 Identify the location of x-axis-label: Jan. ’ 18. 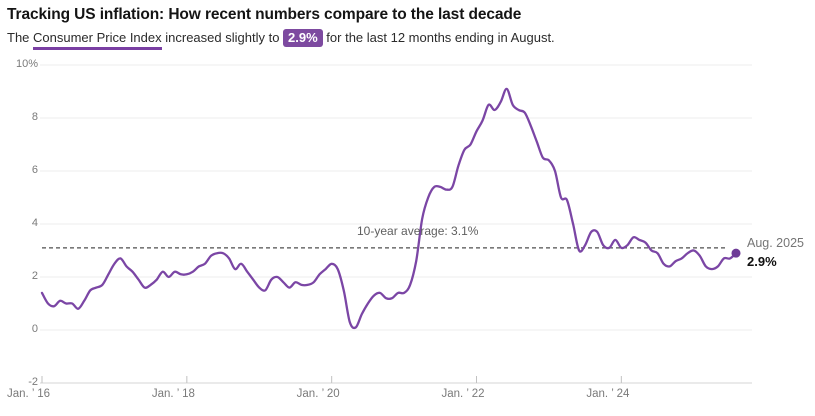
(173, 394).